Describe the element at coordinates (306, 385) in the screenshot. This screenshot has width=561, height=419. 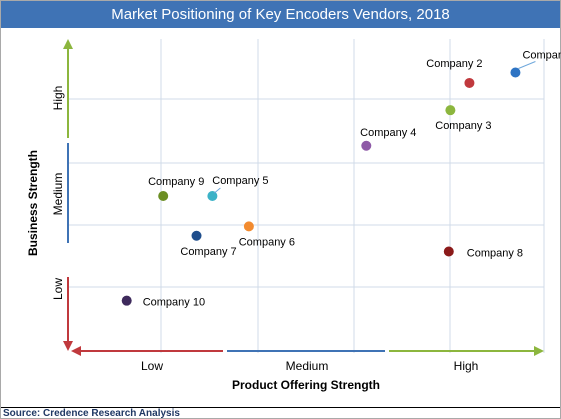
I see `x-axis-title: Product Offering Strength` at that location.